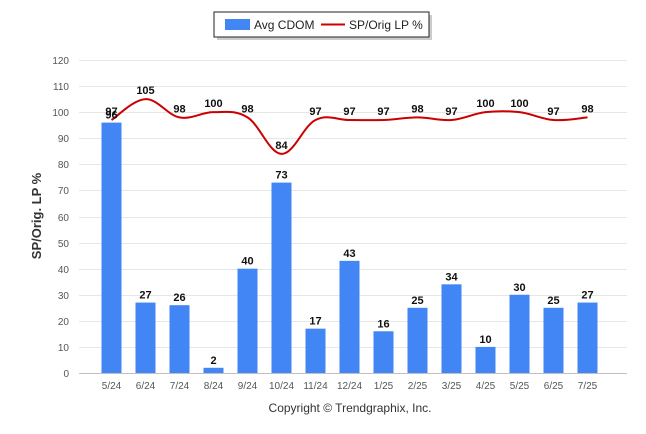 The image size is (646, 434). I want to click on y-tick-label: 40, so click(64, 270).